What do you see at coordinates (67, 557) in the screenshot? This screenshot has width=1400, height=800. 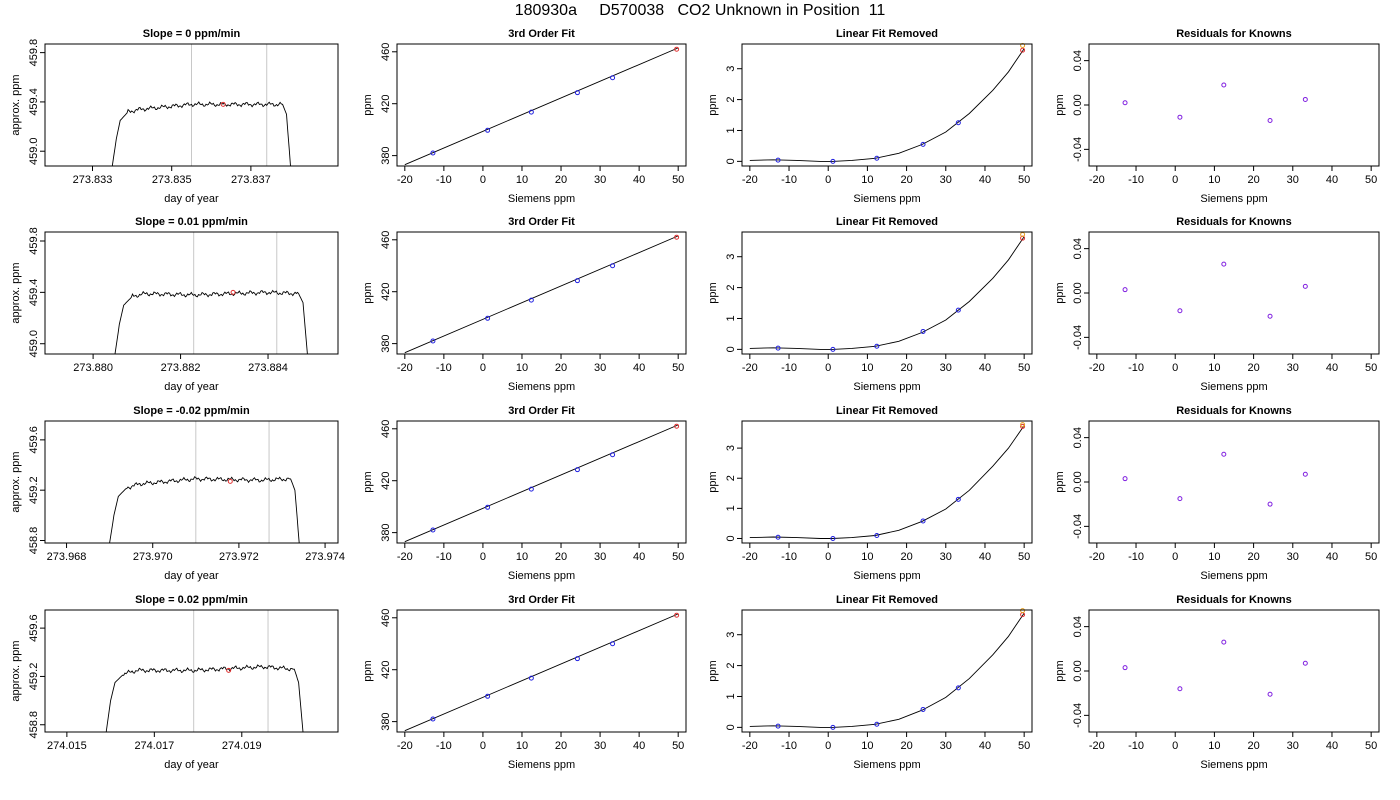 I see `x-tick-label: 273.968` at bounding box center [67, 557].